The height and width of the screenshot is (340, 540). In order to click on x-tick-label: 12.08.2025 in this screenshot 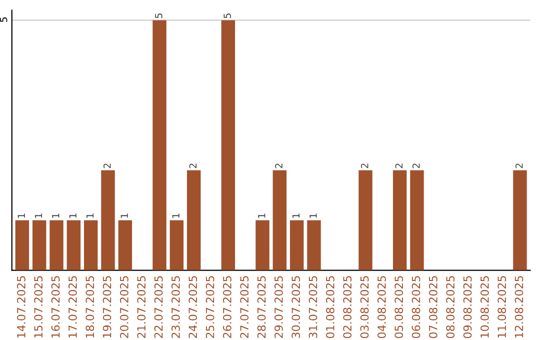, I will do `click(519, 307)`.